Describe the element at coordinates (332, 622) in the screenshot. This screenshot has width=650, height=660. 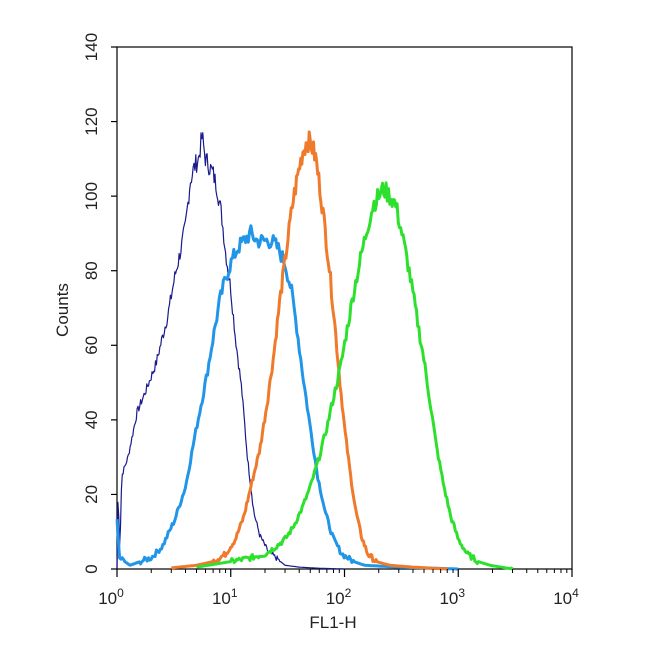
I see `x-axis-title: FL1-H` at that location.